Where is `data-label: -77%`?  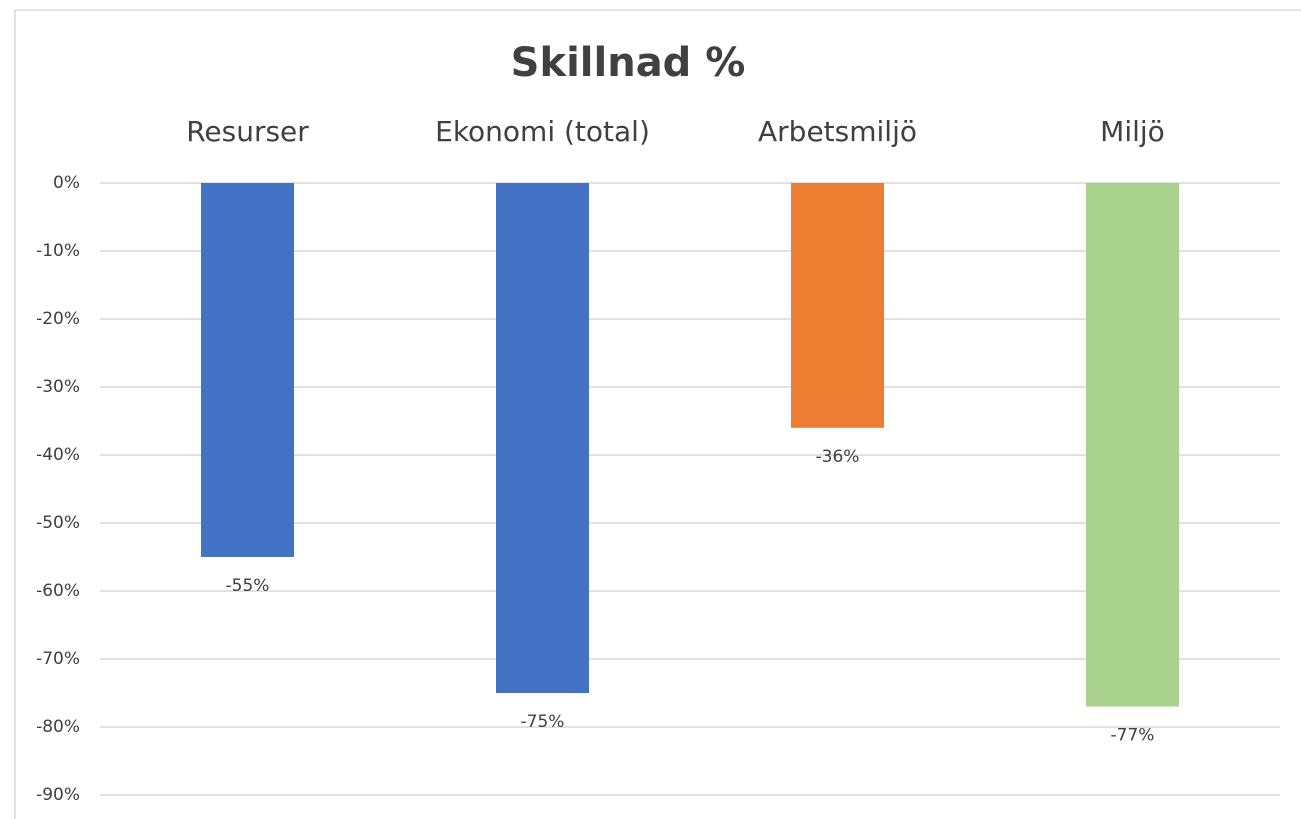
data-label: -77% is located at coordinates (1133, 736).